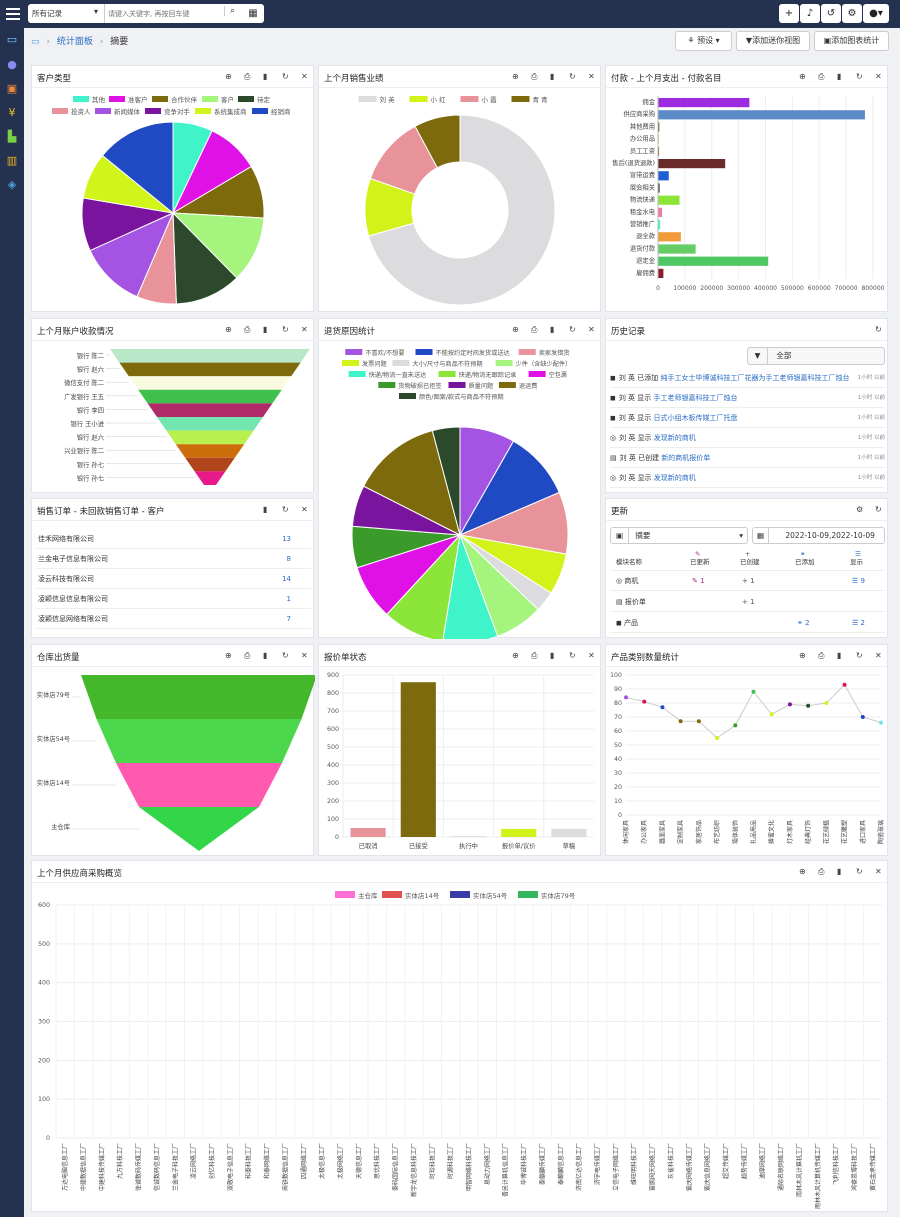  I want to click on money-icon: ¥, so click(12, 112).